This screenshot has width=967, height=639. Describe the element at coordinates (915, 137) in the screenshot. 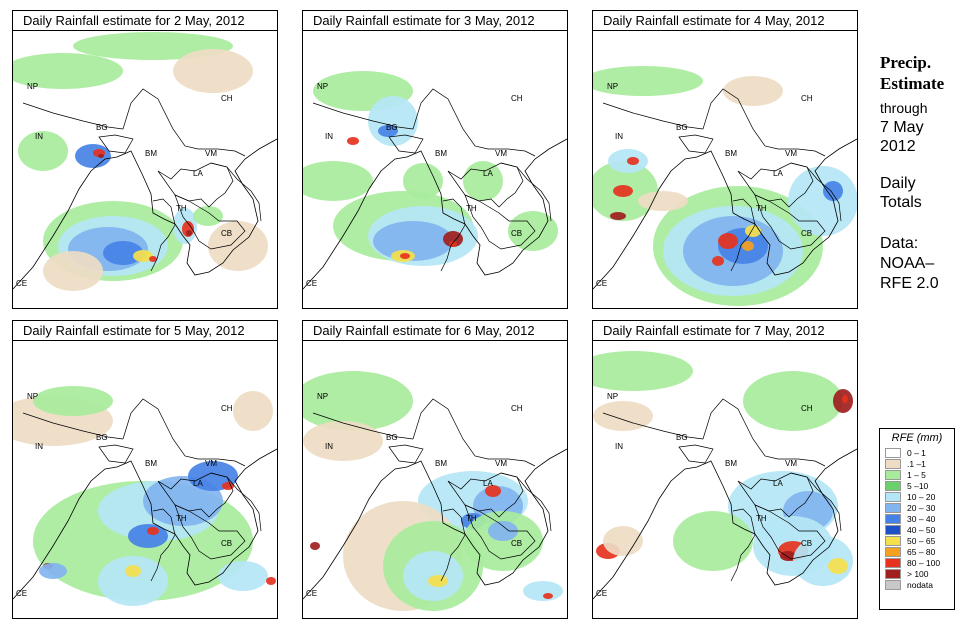

I see `end-date: 7 May 2012` at that location.